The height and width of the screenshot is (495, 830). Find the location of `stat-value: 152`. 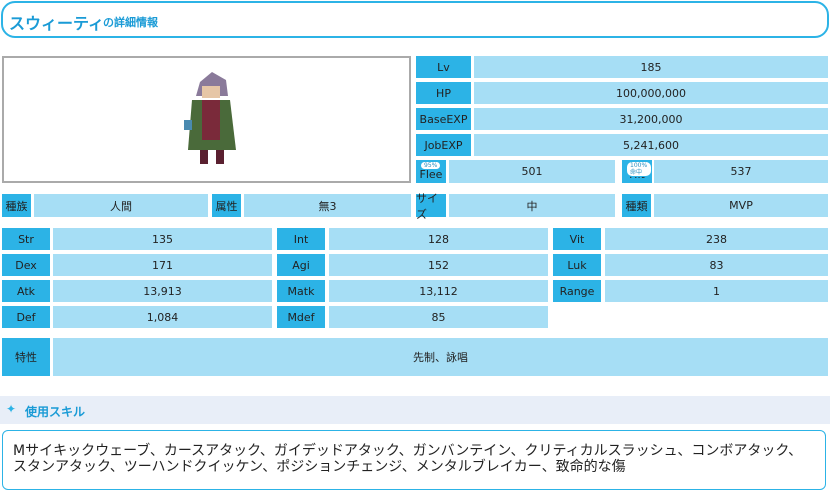

stat-value: 152 is located at coordinates (438, 265).